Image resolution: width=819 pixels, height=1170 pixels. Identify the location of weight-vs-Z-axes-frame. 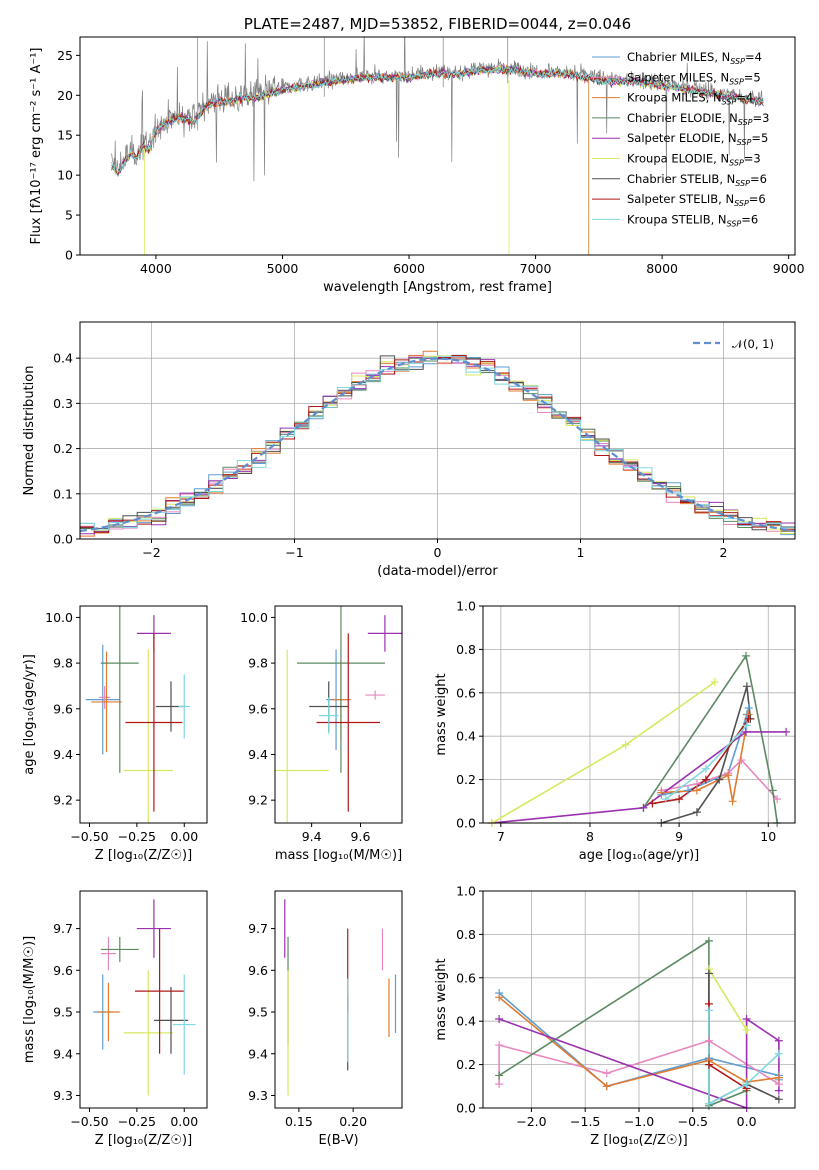
(639, 999).